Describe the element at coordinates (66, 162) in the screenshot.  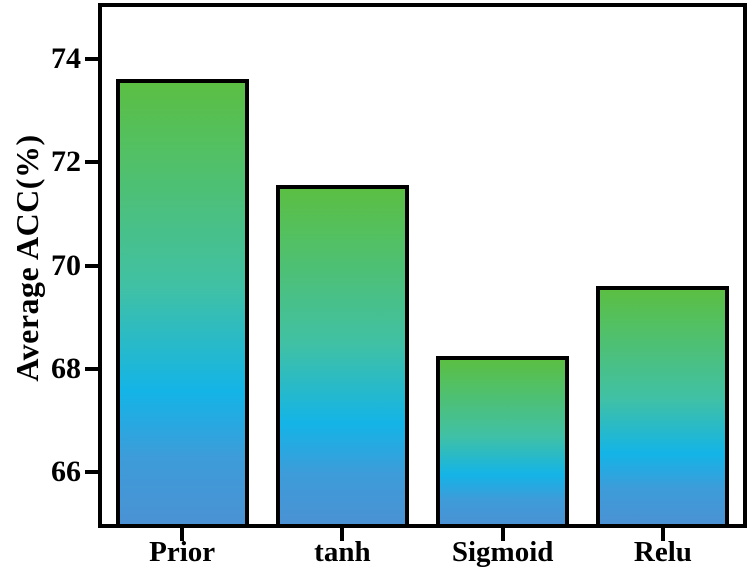
I see `y-tick-label-72: 72` at that location.